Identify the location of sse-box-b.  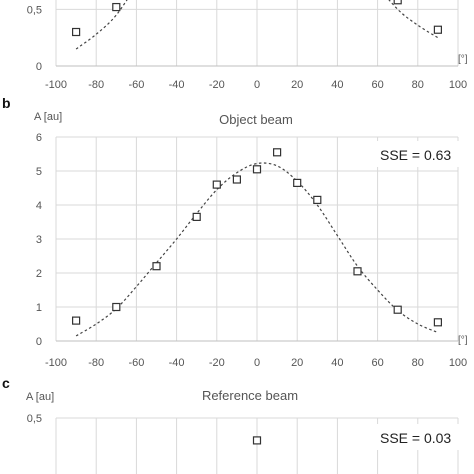
(415, 154).